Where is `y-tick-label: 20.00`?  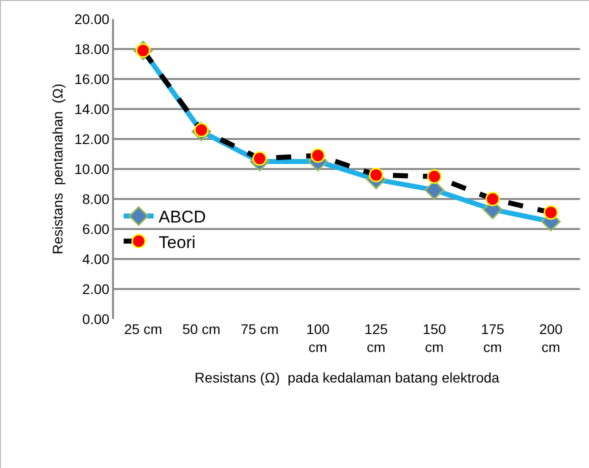 y-tick-label: 20.00 is located at coordinates (92, 18).